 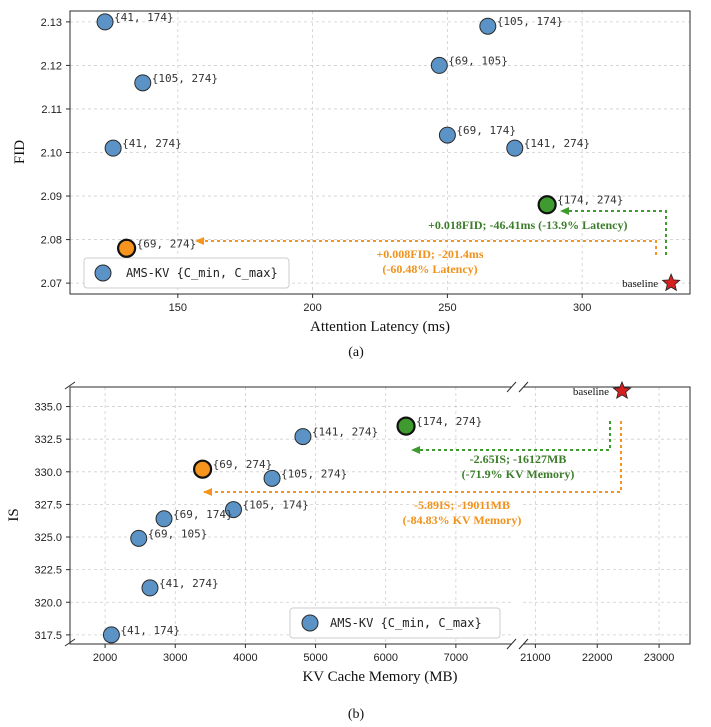 I want to click on b-point-label-1: {105, 274}, so click(x=314, y=473).